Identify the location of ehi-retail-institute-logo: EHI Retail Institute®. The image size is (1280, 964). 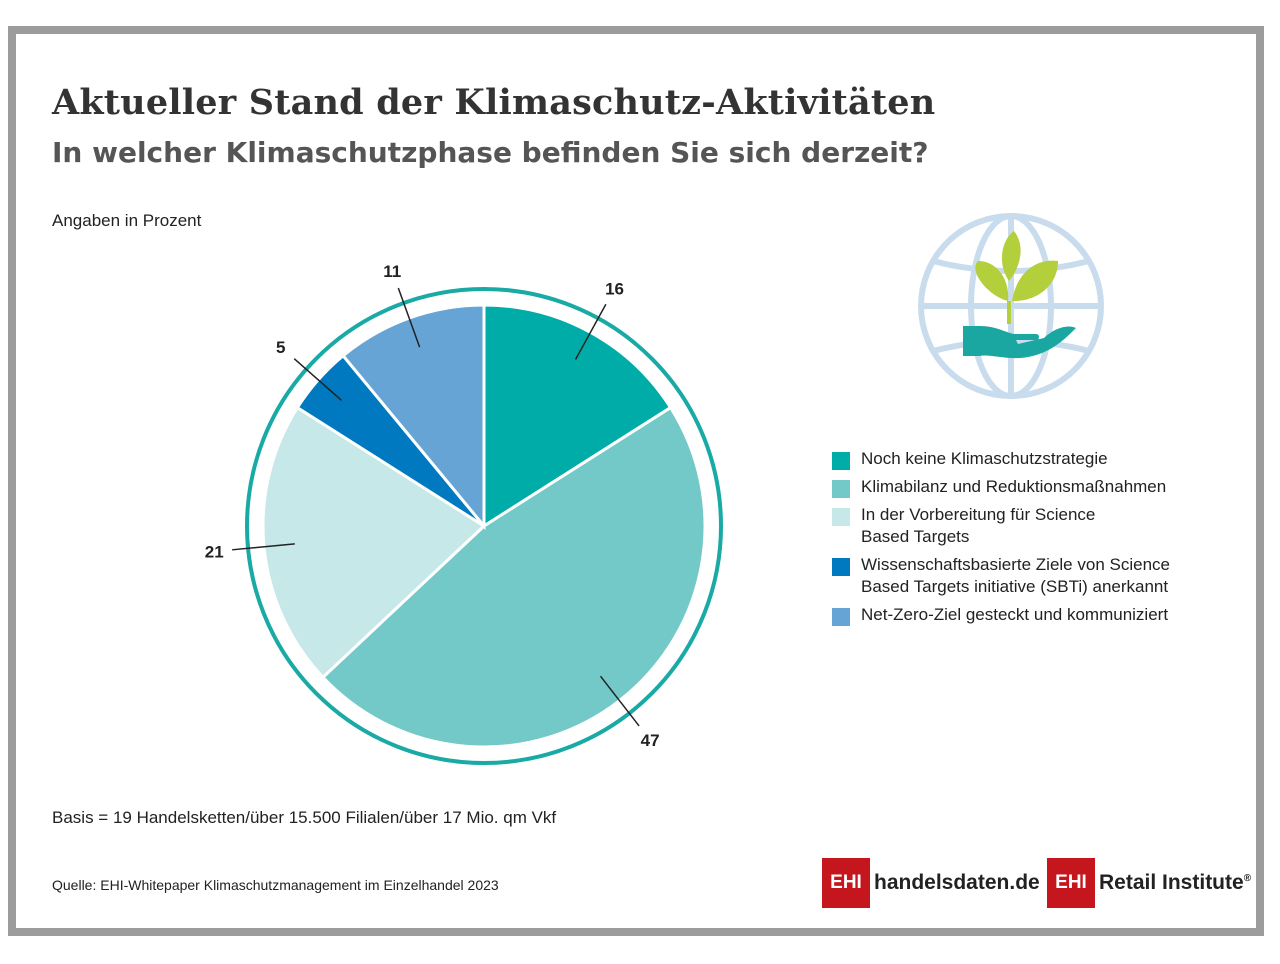
(1149, 883).